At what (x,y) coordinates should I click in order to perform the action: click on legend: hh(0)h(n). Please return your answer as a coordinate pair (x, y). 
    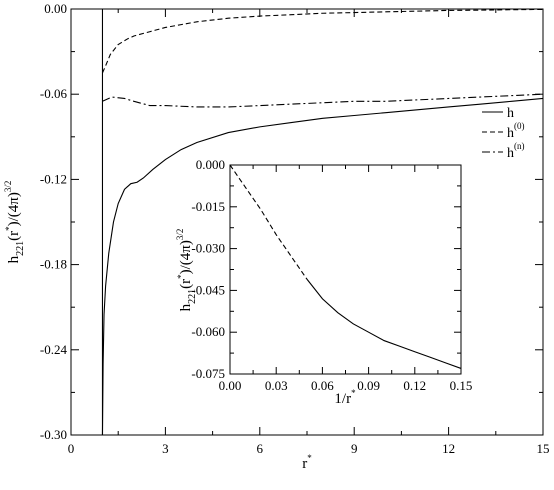
    Looking at the image, I should click on (503, 133).